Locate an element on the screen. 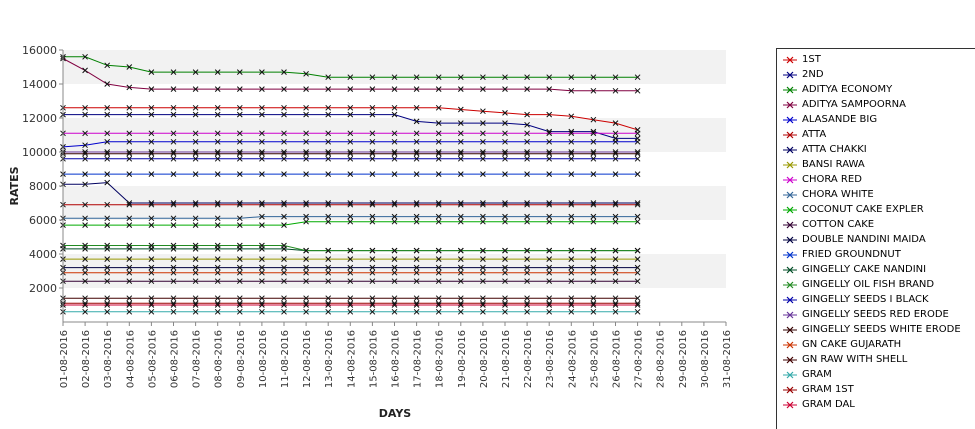  legend-item: COCONUT CAKE EXPLER is located at coordinates (876, 210).